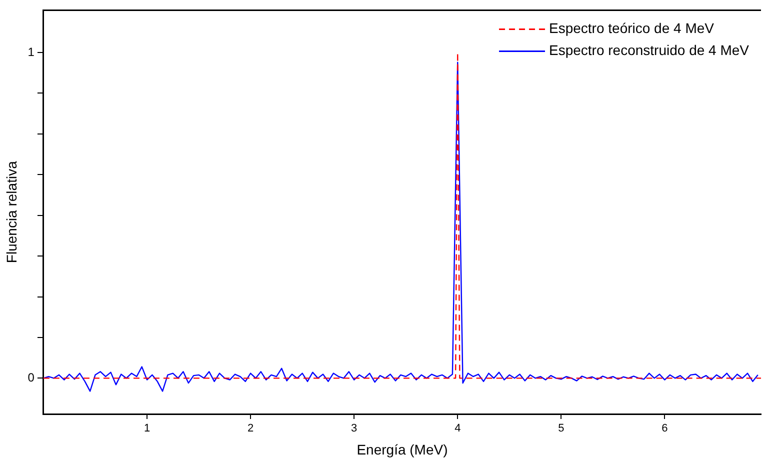  What do you see at coordinates (250, 428) in the screenshot?
I see `x-tick-label: 2` at bounding box center [250, 428].